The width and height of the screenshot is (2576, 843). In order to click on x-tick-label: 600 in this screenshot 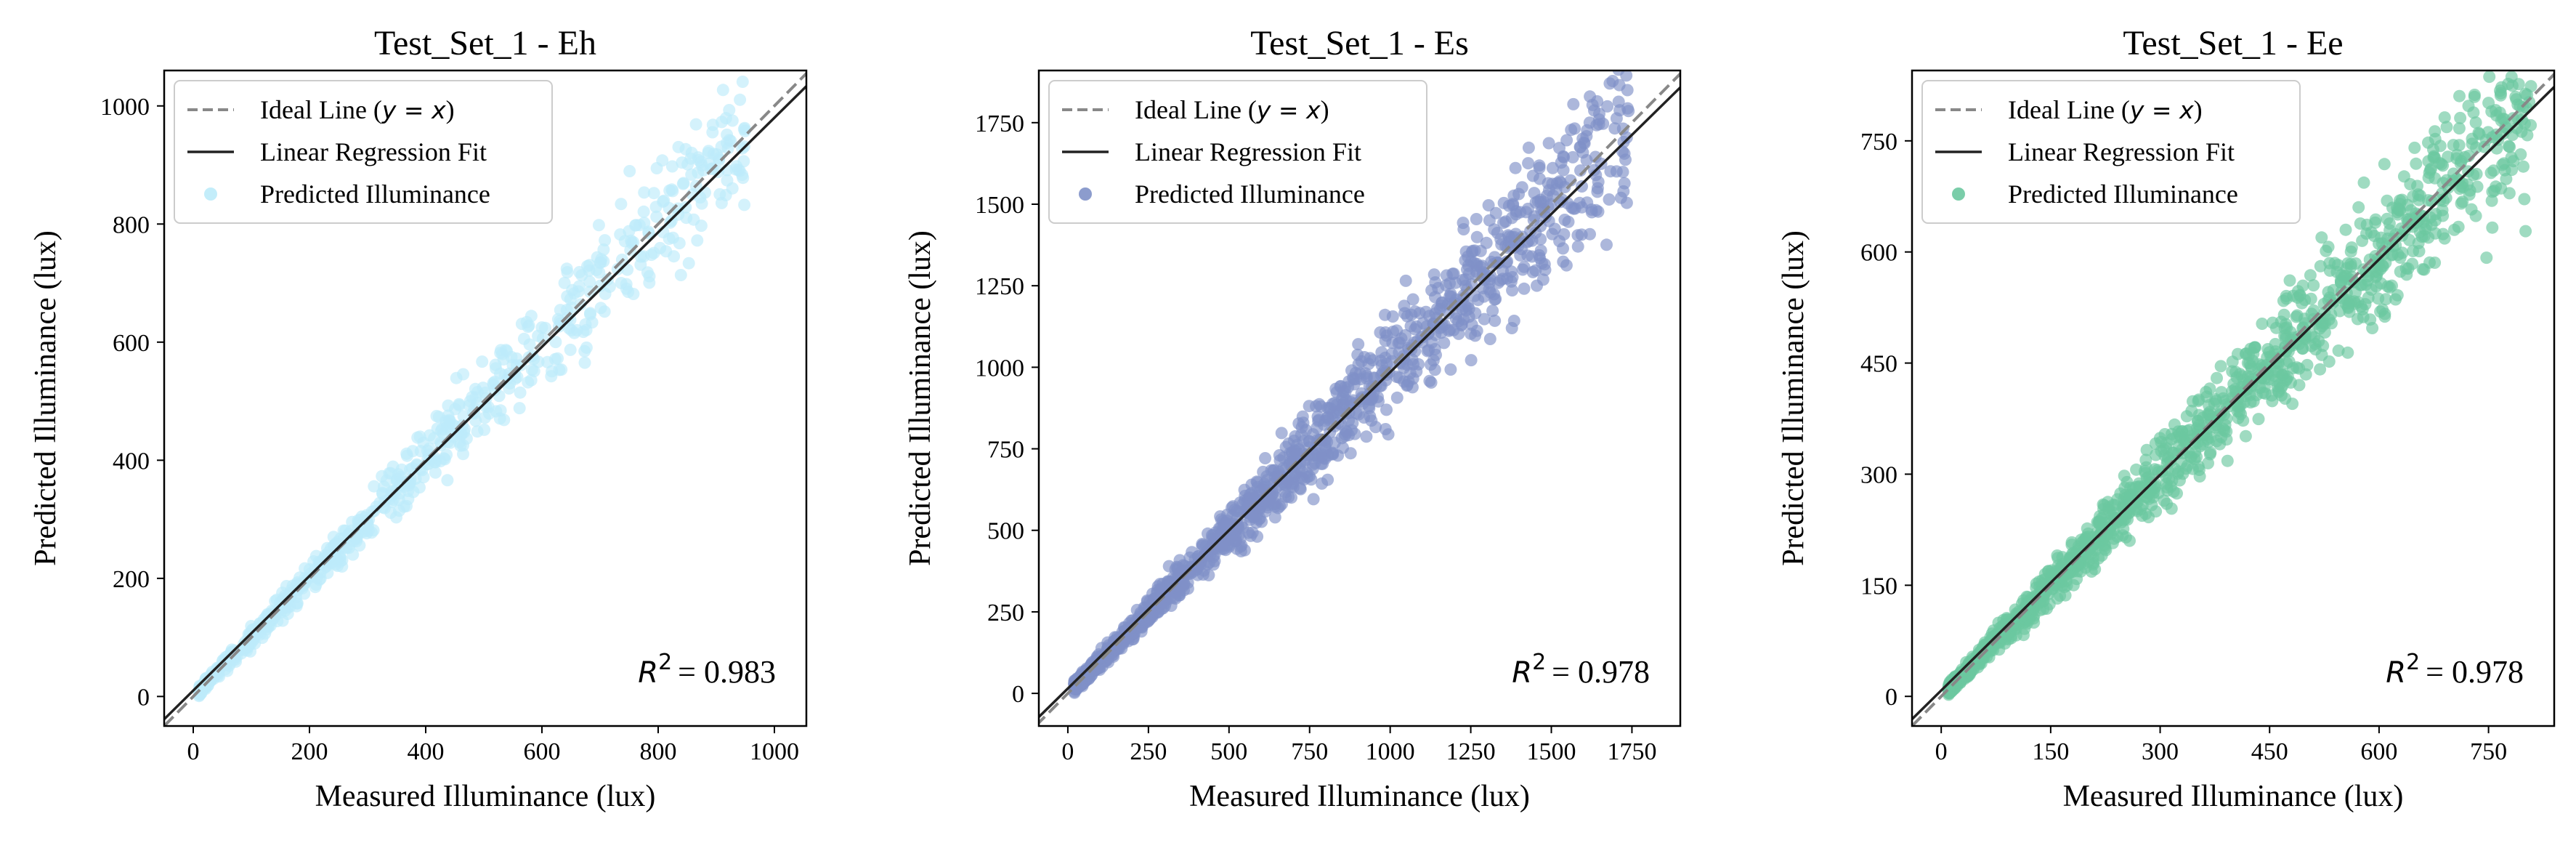, I will do `click(542, 751)`.